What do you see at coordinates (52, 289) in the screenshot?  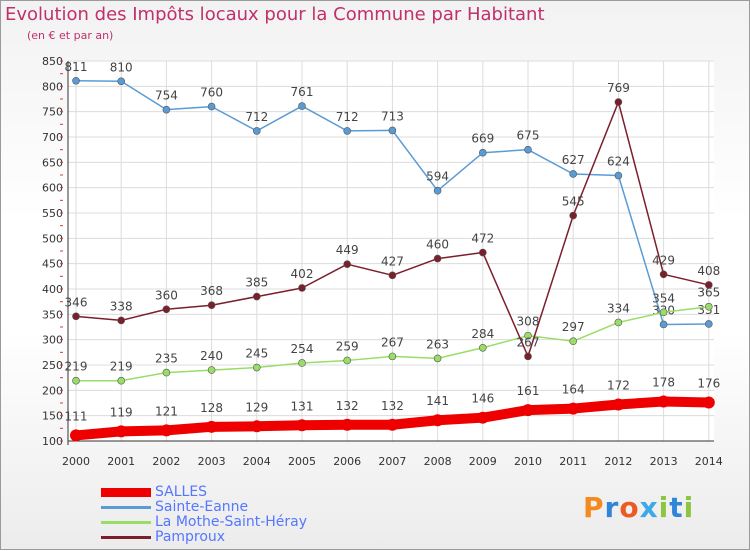 I see `y-tick-label: 400` at bounding box center [52, 289].